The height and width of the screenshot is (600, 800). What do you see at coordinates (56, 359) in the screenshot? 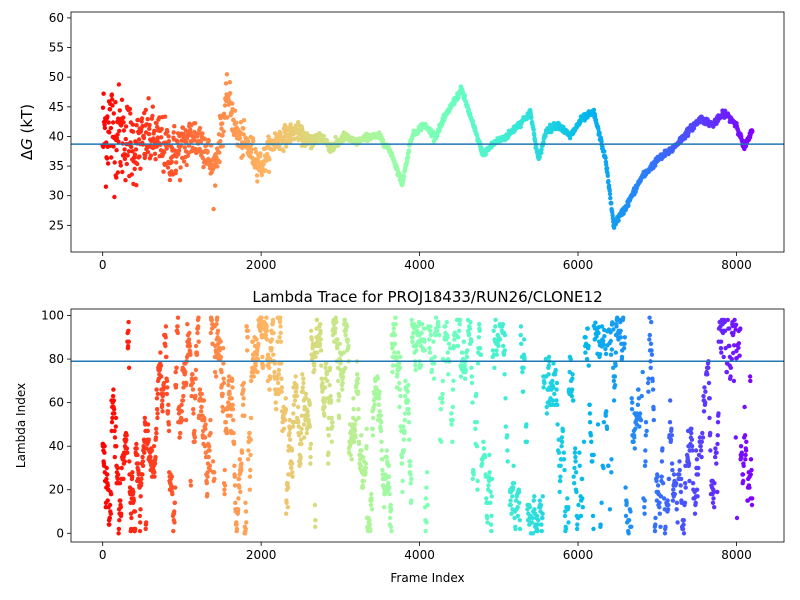
I see `lambda-y-tick-label: 80` at bounding box center [56, 359].